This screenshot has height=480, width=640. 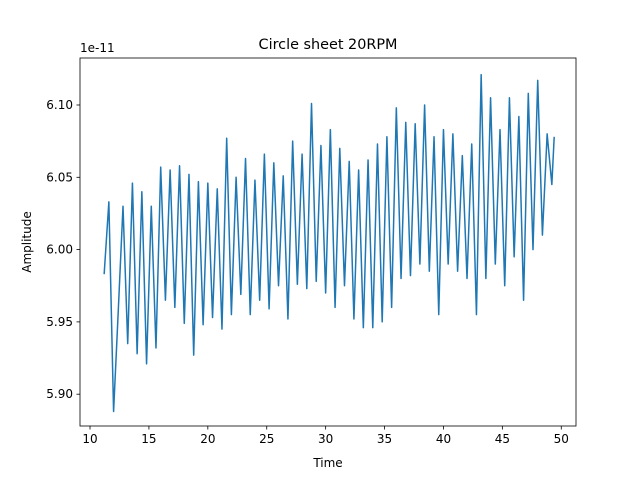 What do you see at coordinates (328, 45) in the screenshot?
I see `chart-title: Circle sheet 20RPM` at bounding box center [328, 45].